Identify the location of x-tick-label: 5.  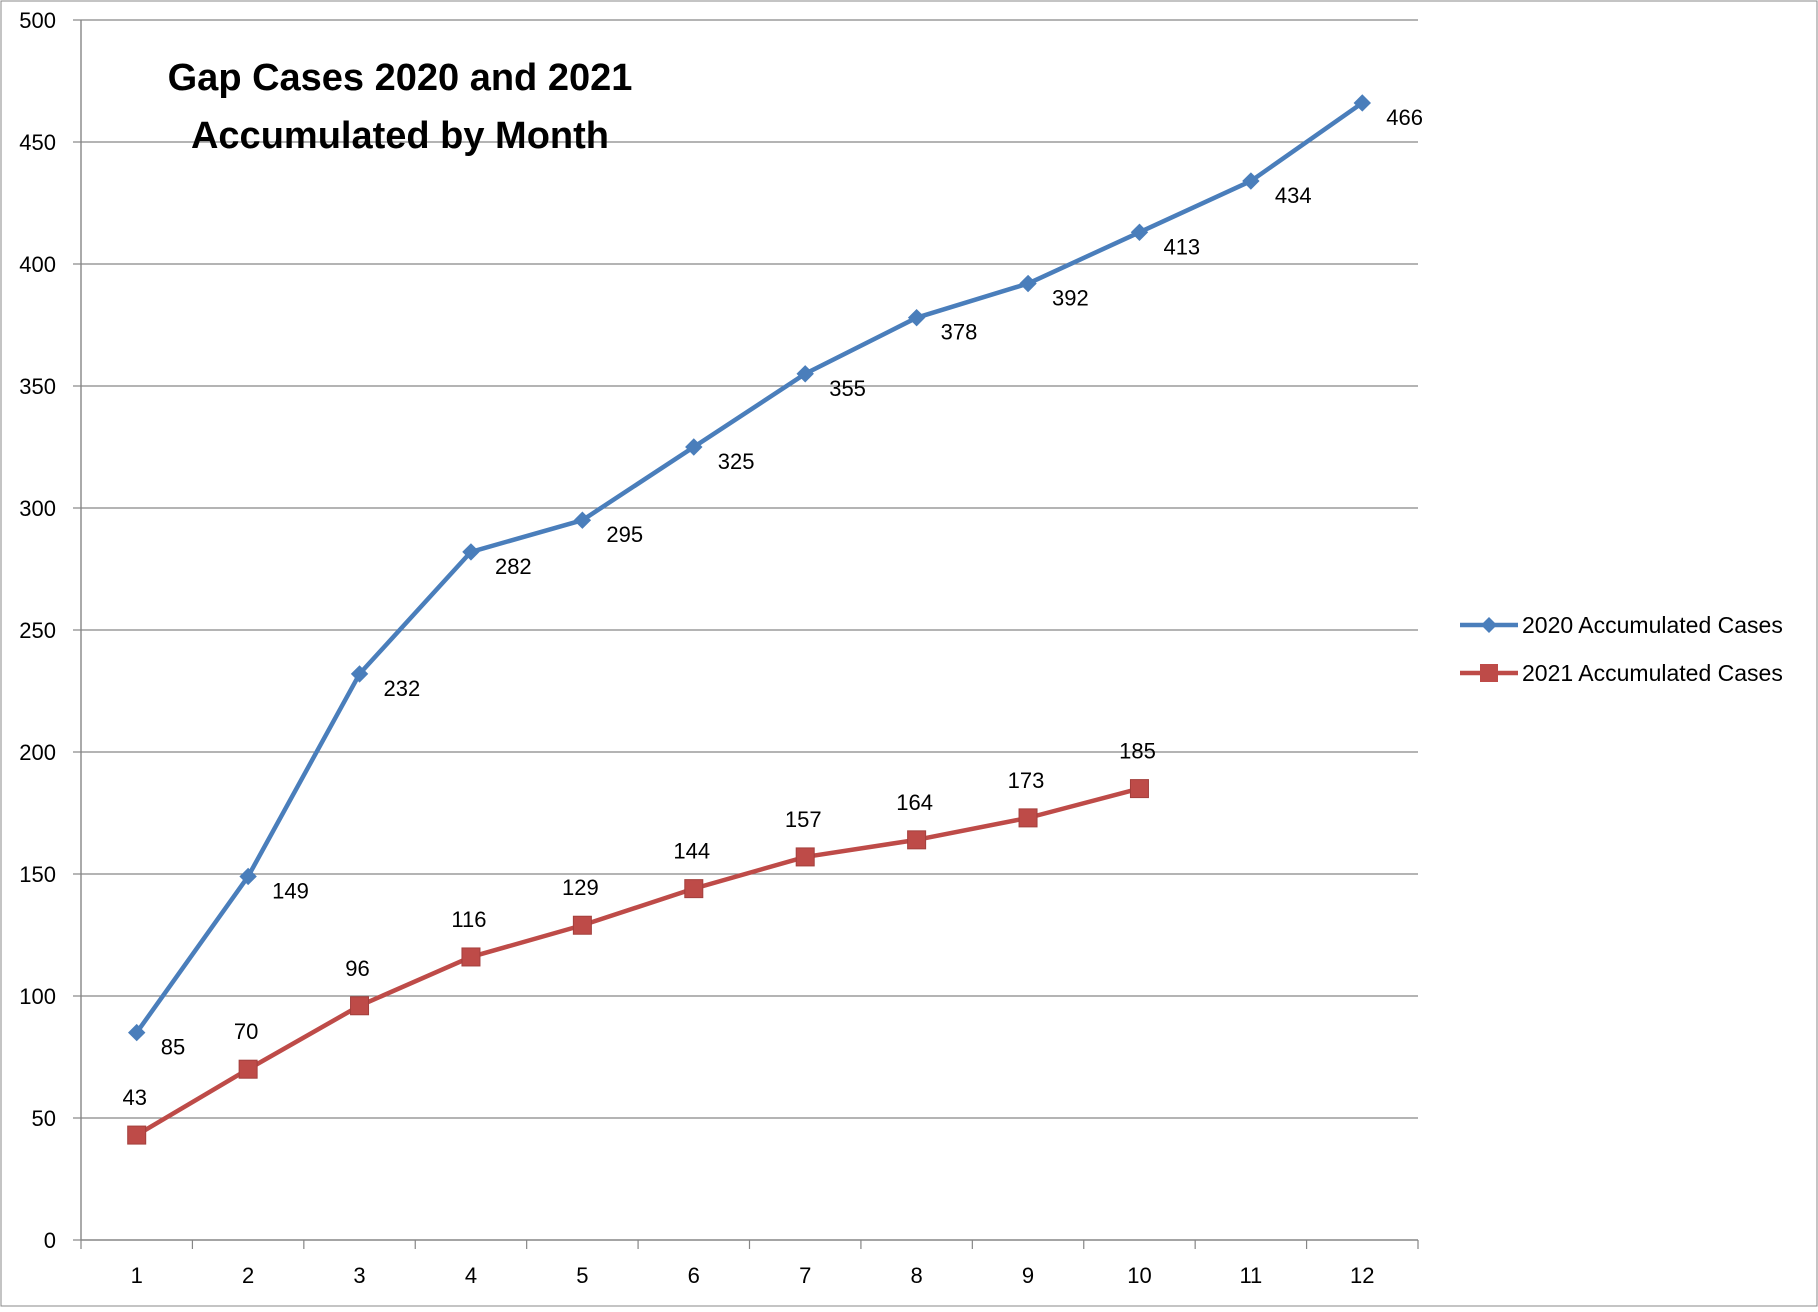
(582, 1275).